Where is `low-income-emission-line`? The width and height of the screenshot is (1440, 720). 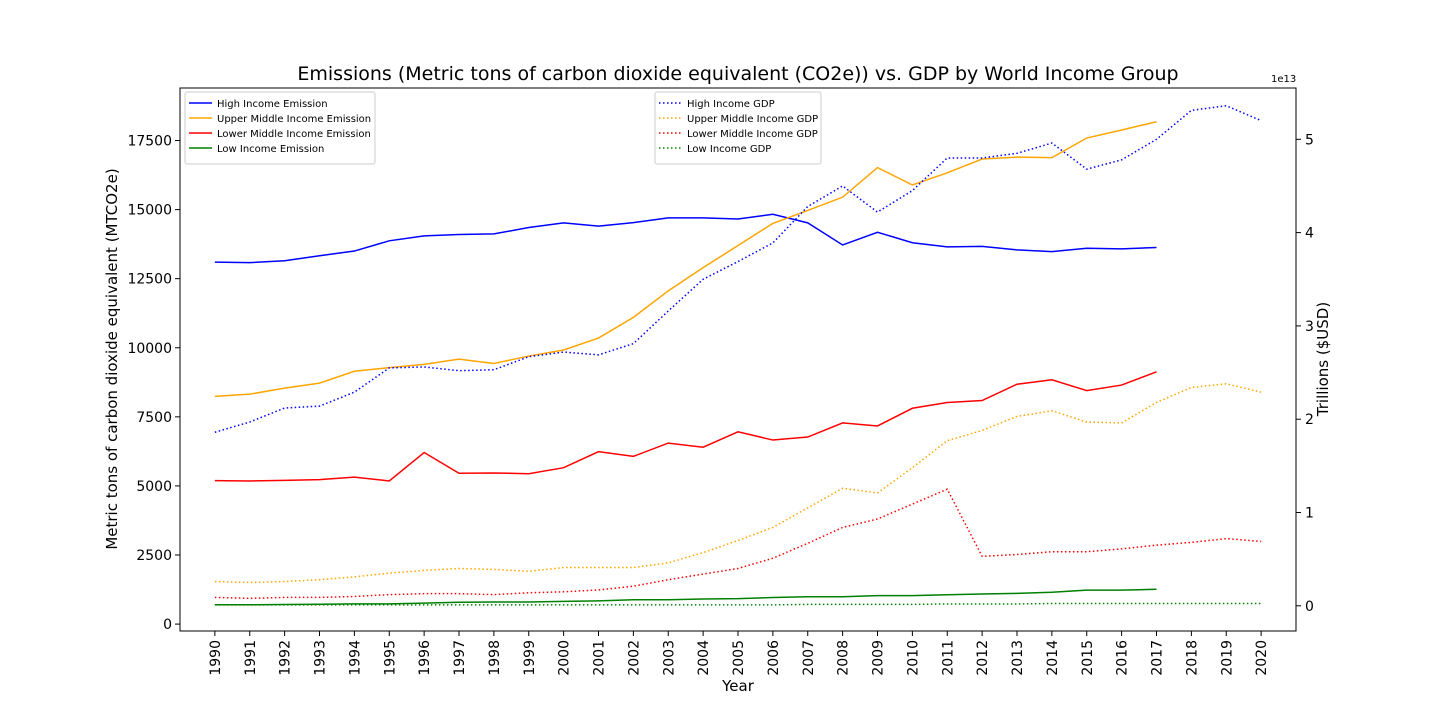 low-income-emission-line is located at coordinates (685, 597).